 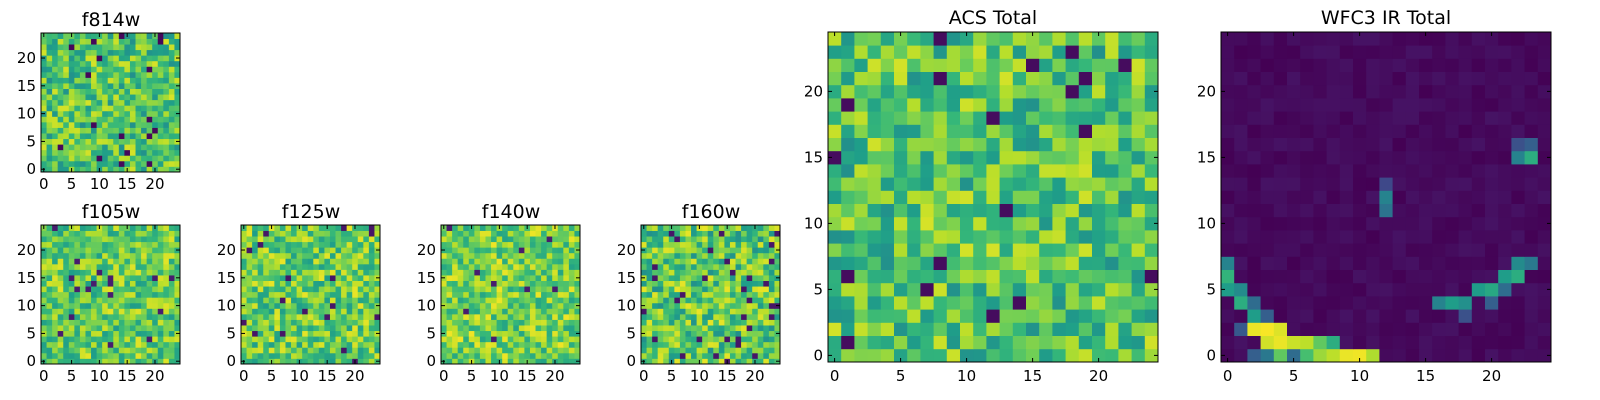 I want to click on y-tick-label: 15, so click(x=26, y=86).